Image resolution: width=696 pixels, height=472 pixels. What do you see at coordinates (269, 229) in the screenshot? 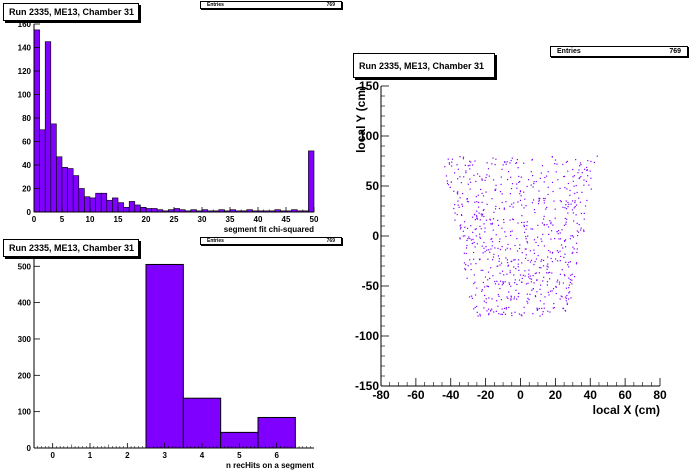
I see `x-axis-title: segment fit chi-squared` at bounding box center [269, 229].